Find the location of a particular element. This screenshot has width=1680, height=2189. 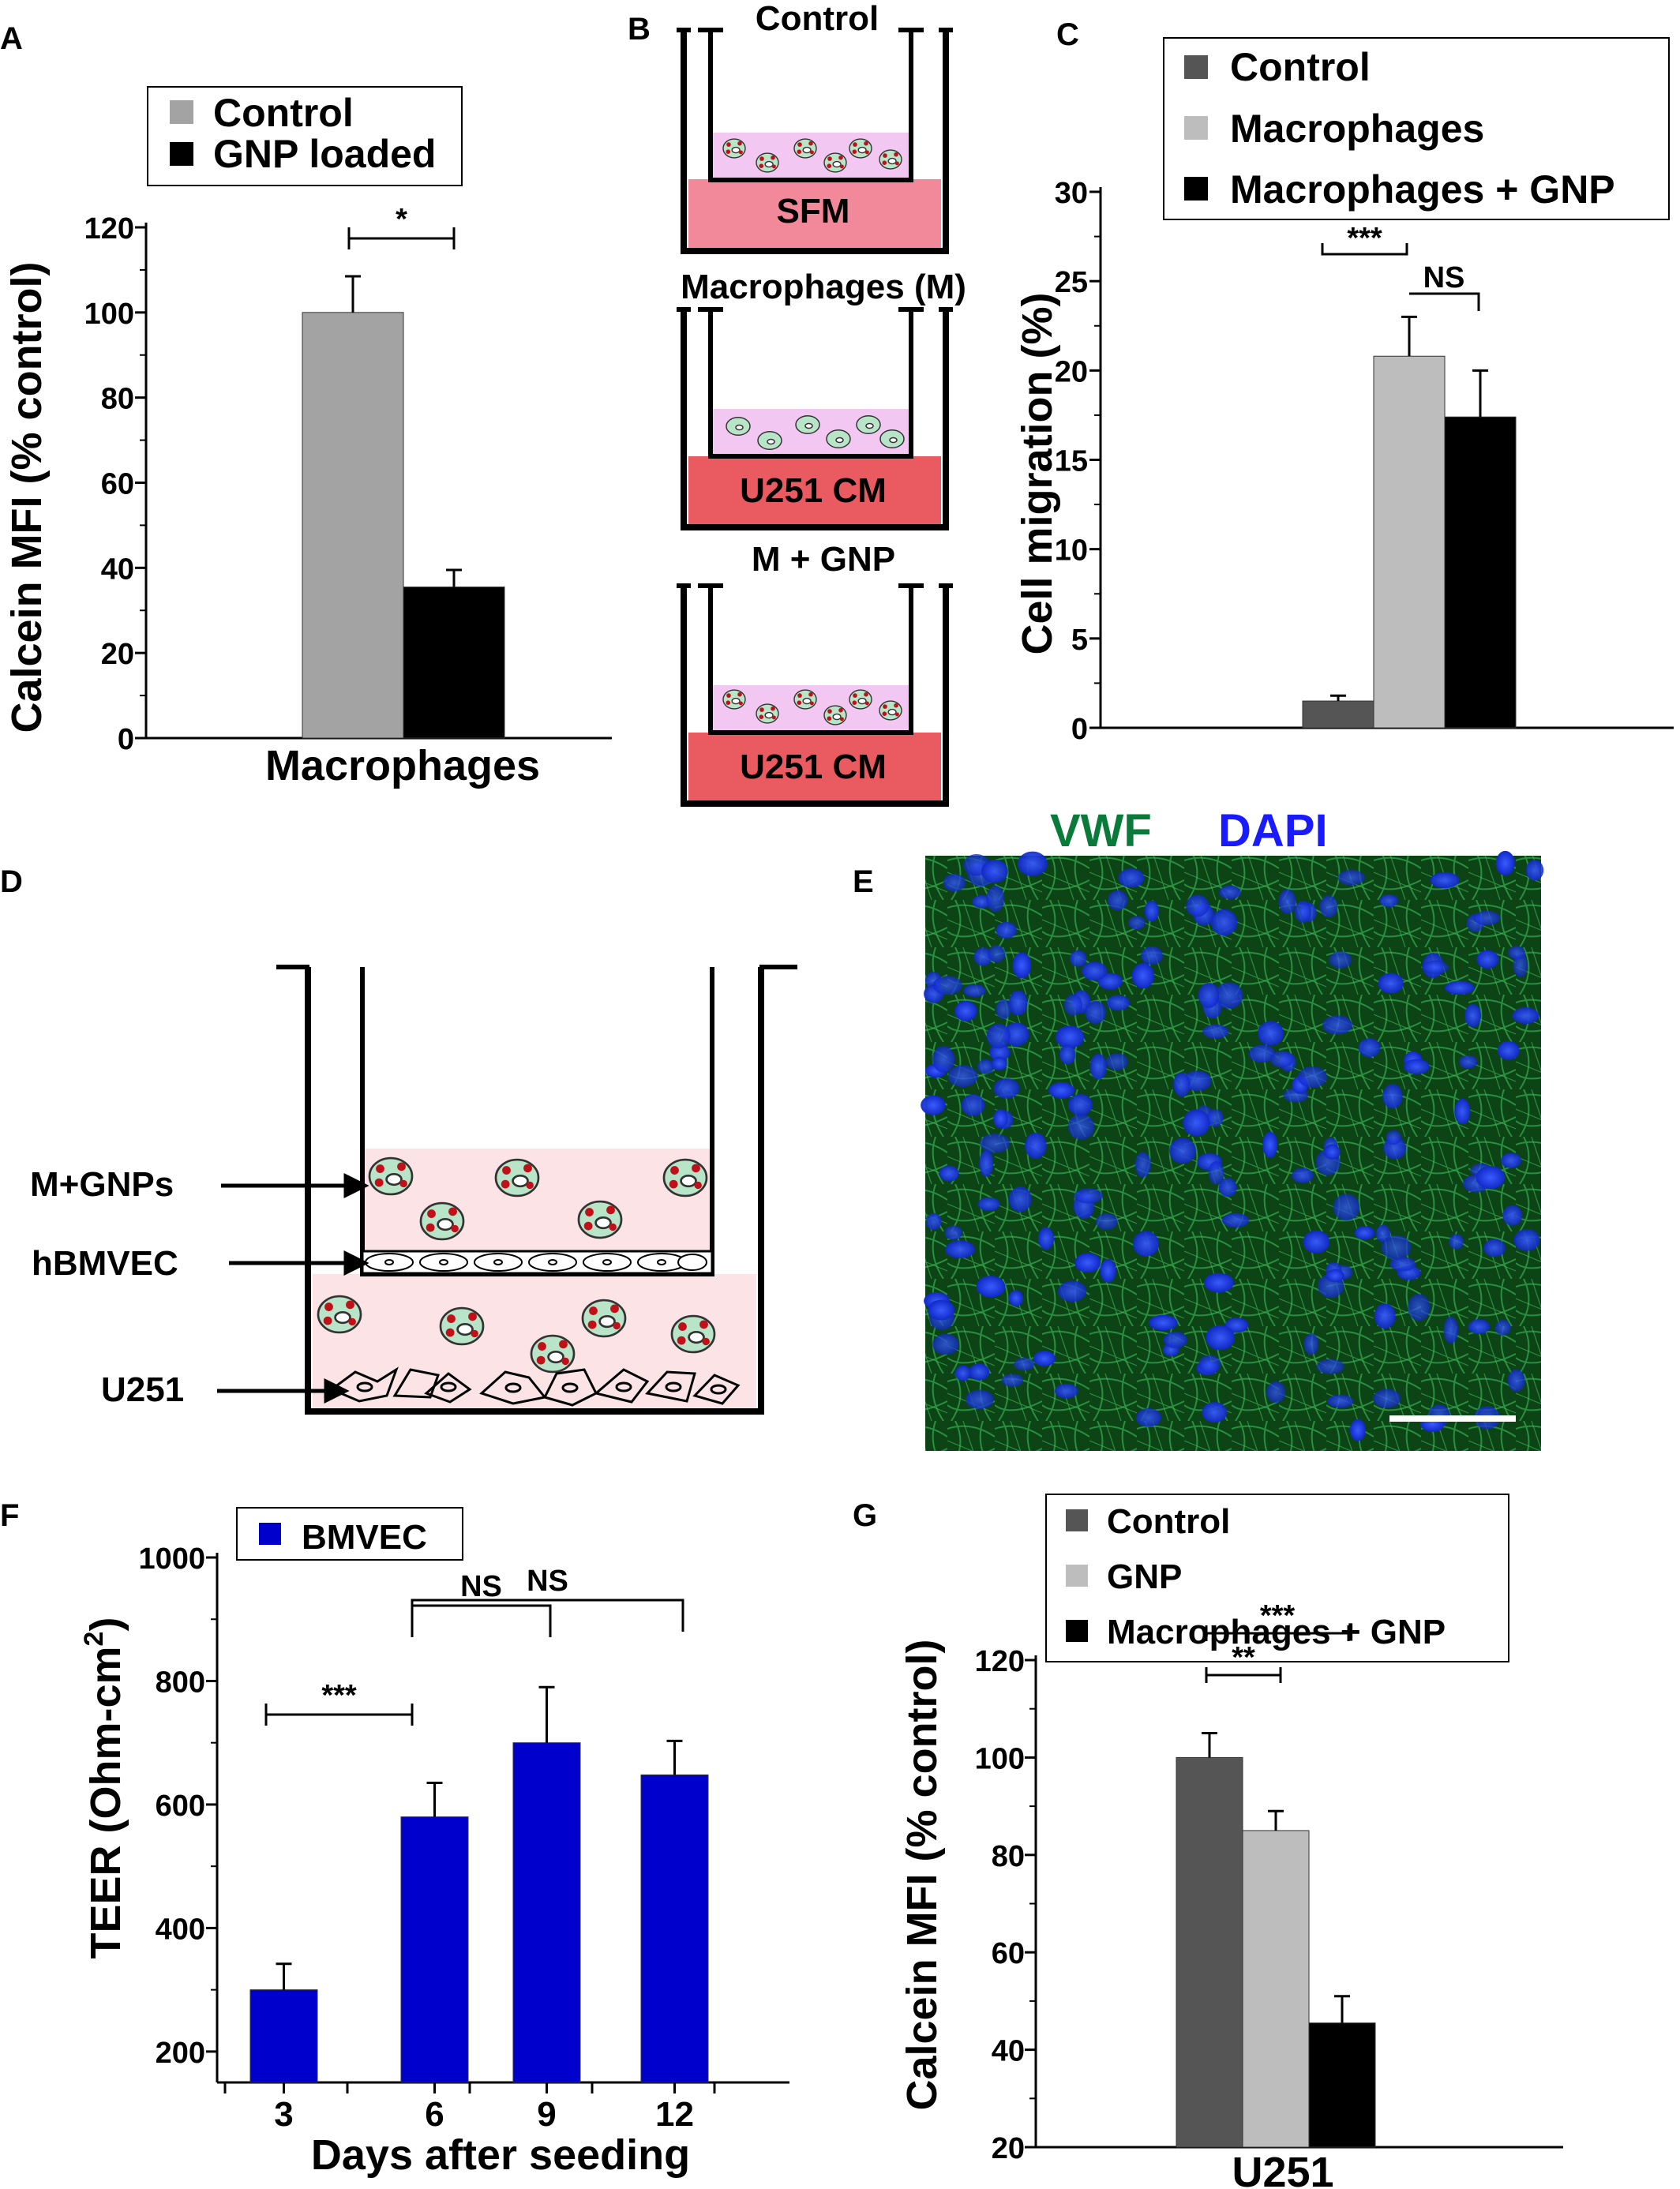

significance-label: NS is located at coordinates (1444, 277).